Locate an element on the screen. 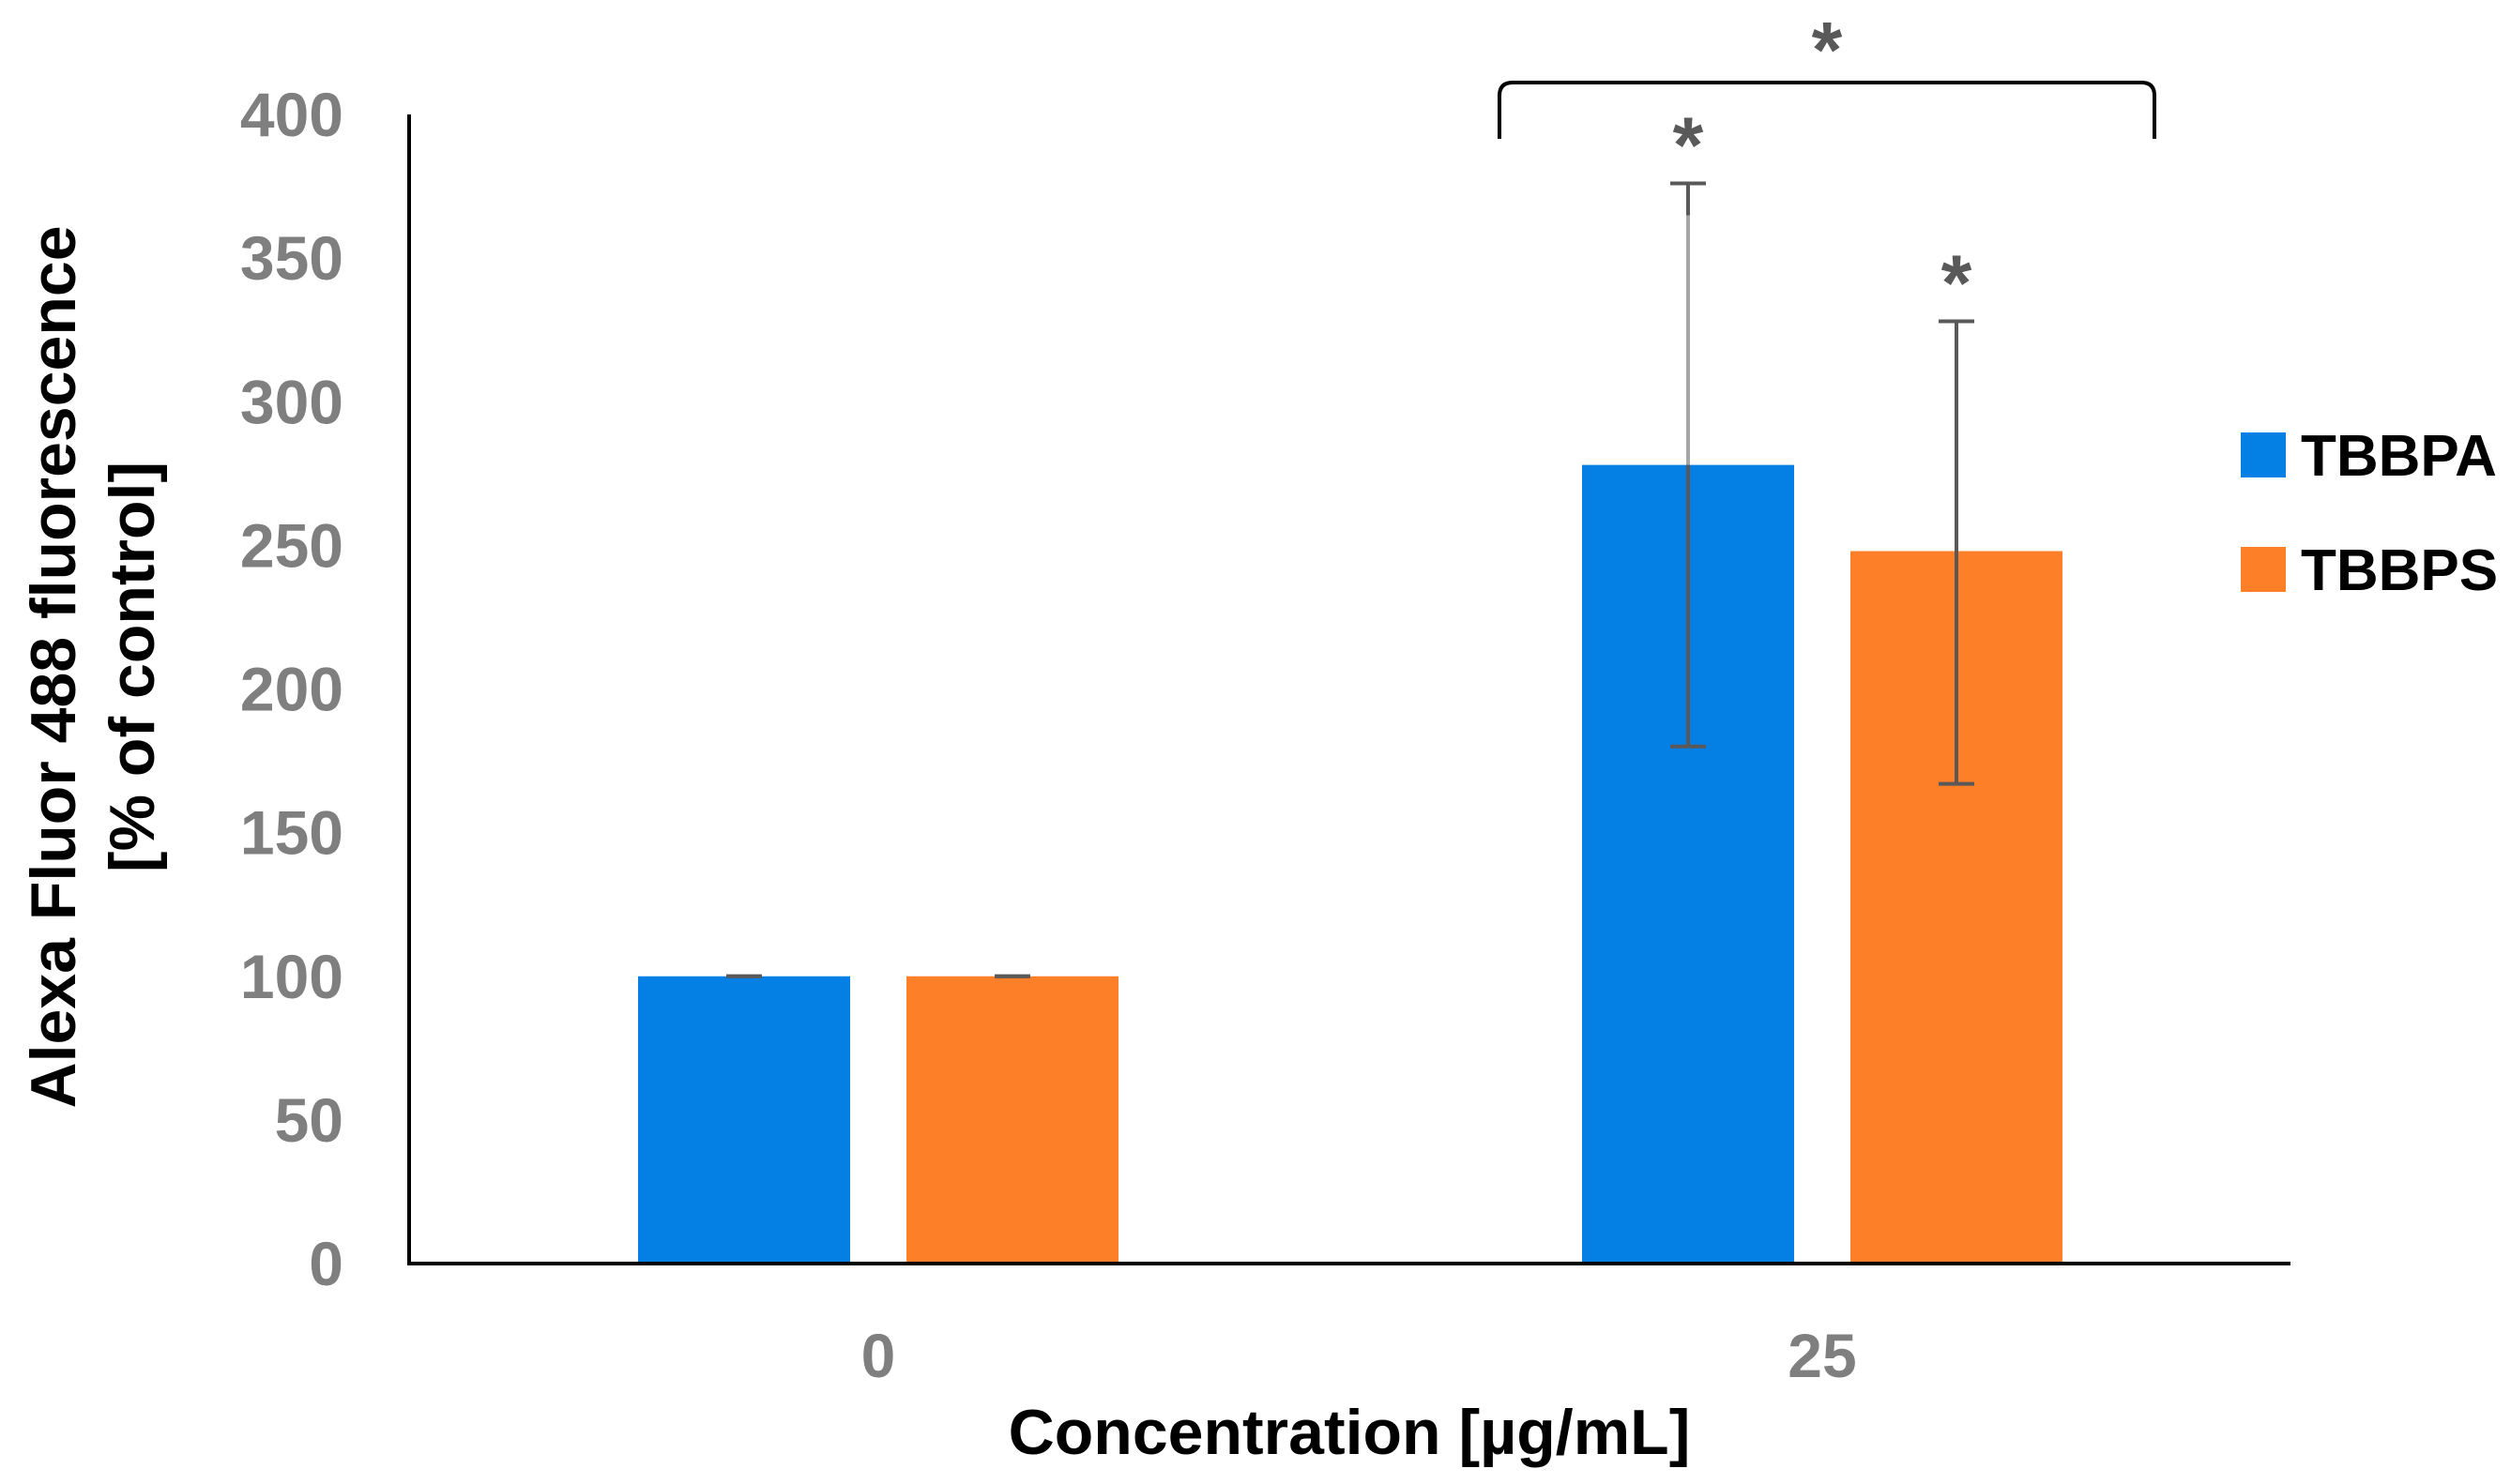 Image resolution: width=2511 pixels, height=1484 pixels. y-axis-ticks: 0 50 100 150 200 250 300 350 400 is located at coordinates (291, 689).